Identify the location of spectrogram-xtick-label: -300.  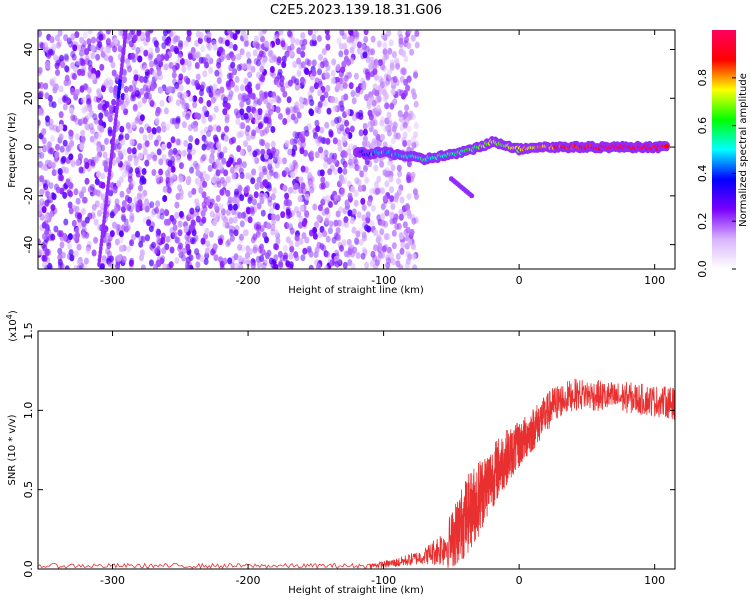
(112, 280).